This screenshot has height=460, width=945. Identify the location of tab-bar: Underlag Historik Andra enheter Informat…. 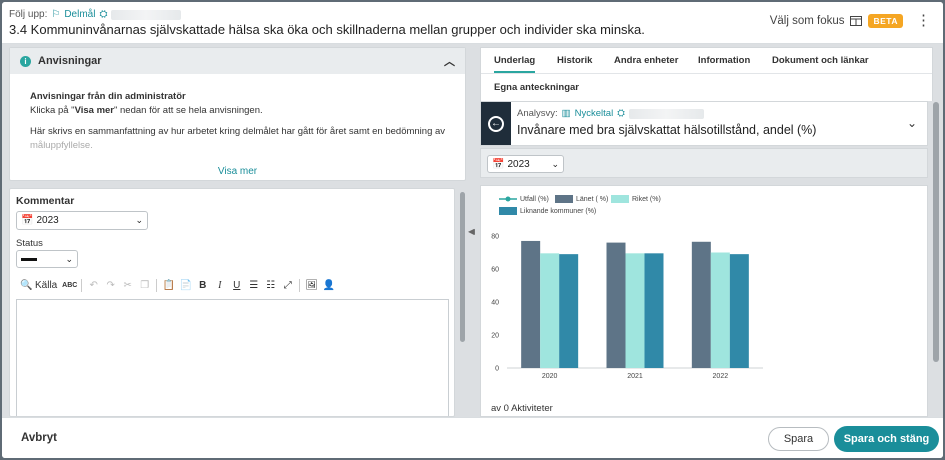
(706, 74).